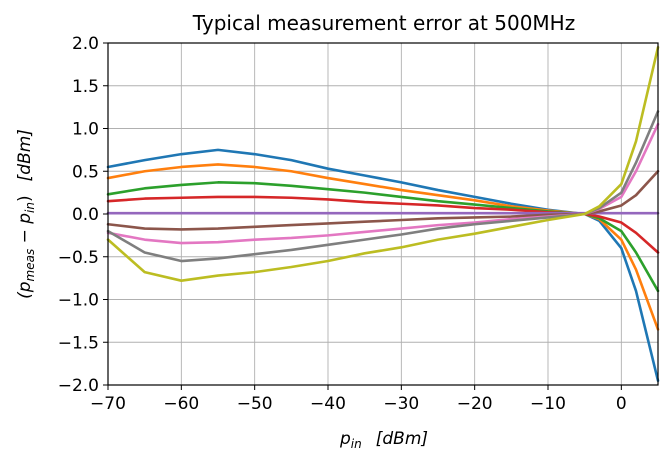 The width and height of the screenshot is (666, 452). What do you see at coordinates (78, 258) in the screenshot?
I see `y-tick-label: −0.5` at bounding box center [78, 258].